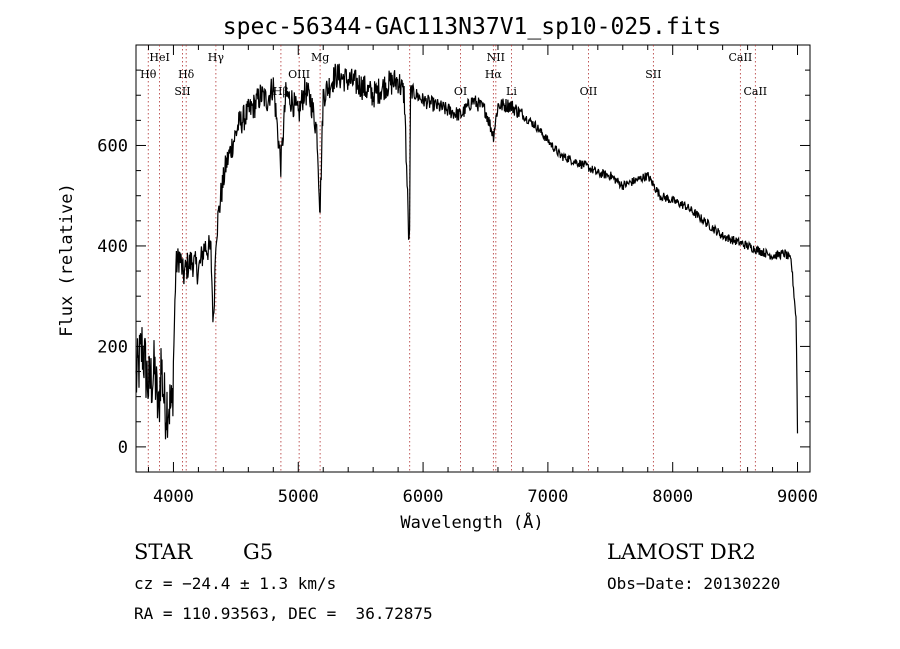 The image size is (900, 649). I want to click on emission-line-label: OIII, so click(299, 74).